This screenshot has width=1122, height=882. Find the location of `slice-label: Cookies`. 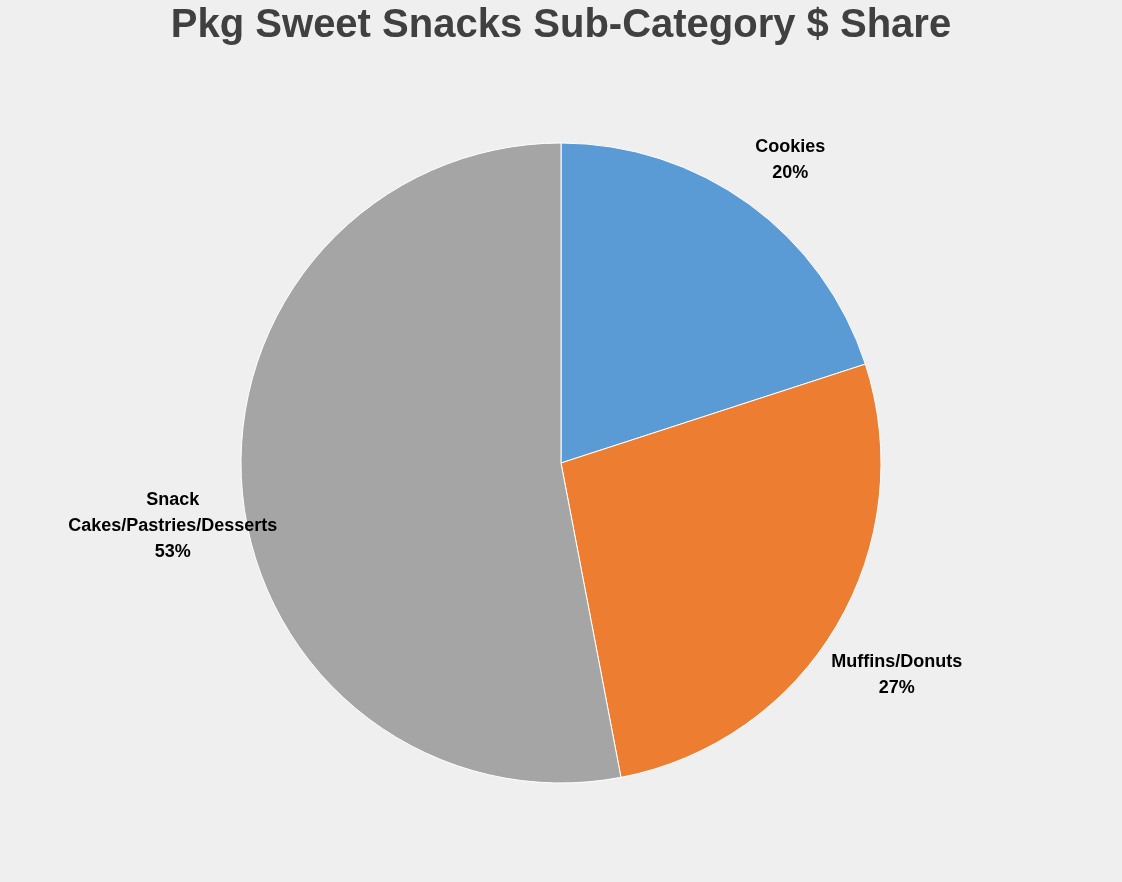

slice-label: Cookies is located at coordinates (790, 146).